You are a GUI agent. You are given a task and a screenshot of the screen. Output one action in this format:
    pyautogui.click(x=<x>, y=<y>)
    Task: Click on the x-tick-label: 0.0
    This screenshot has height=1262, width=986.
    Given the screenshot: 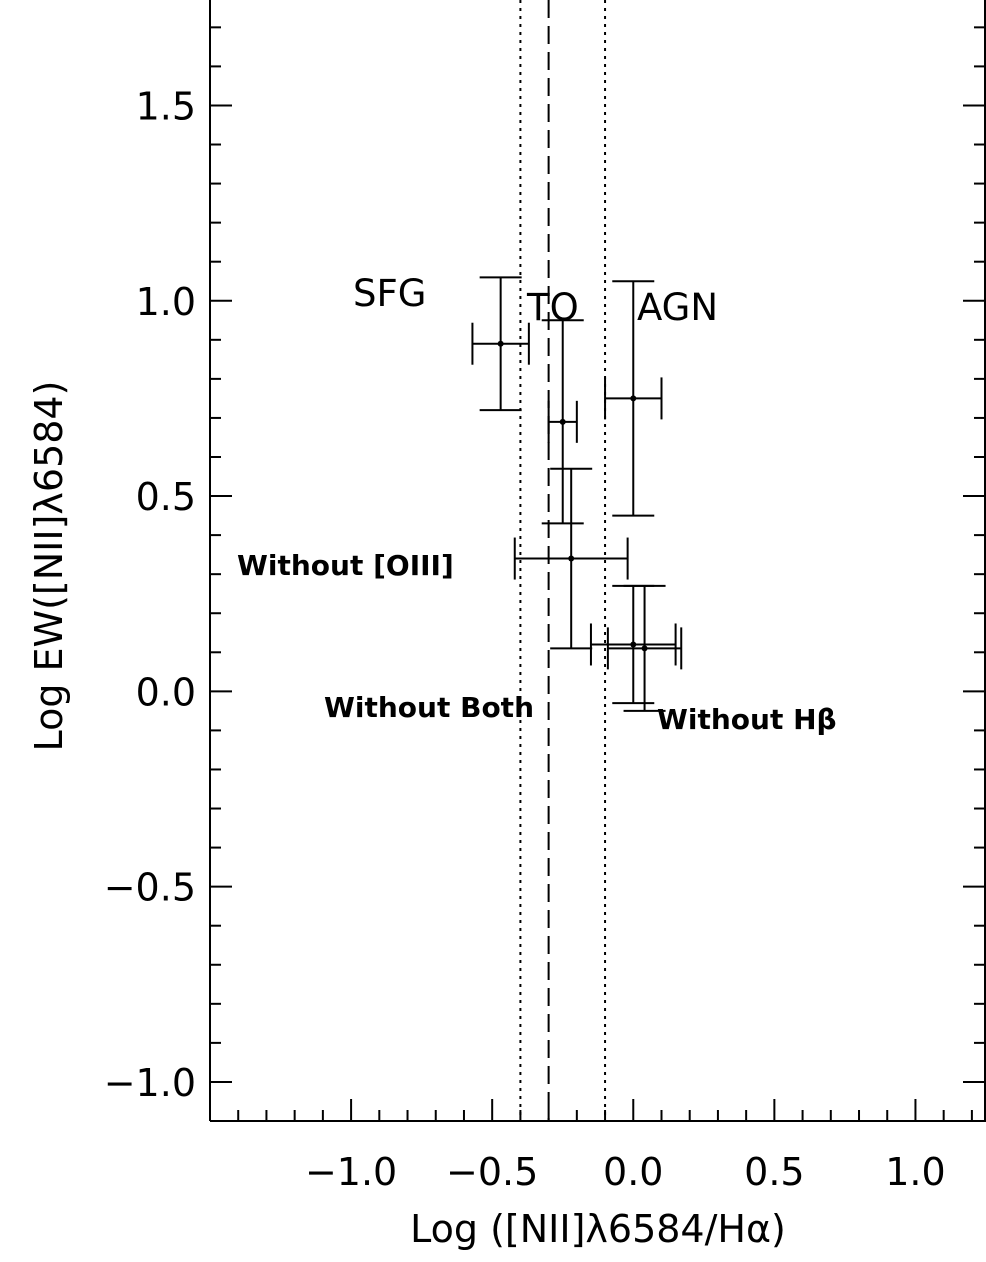 What is the action you would take?
    pyautogui.click(x=633, y=1172)
    